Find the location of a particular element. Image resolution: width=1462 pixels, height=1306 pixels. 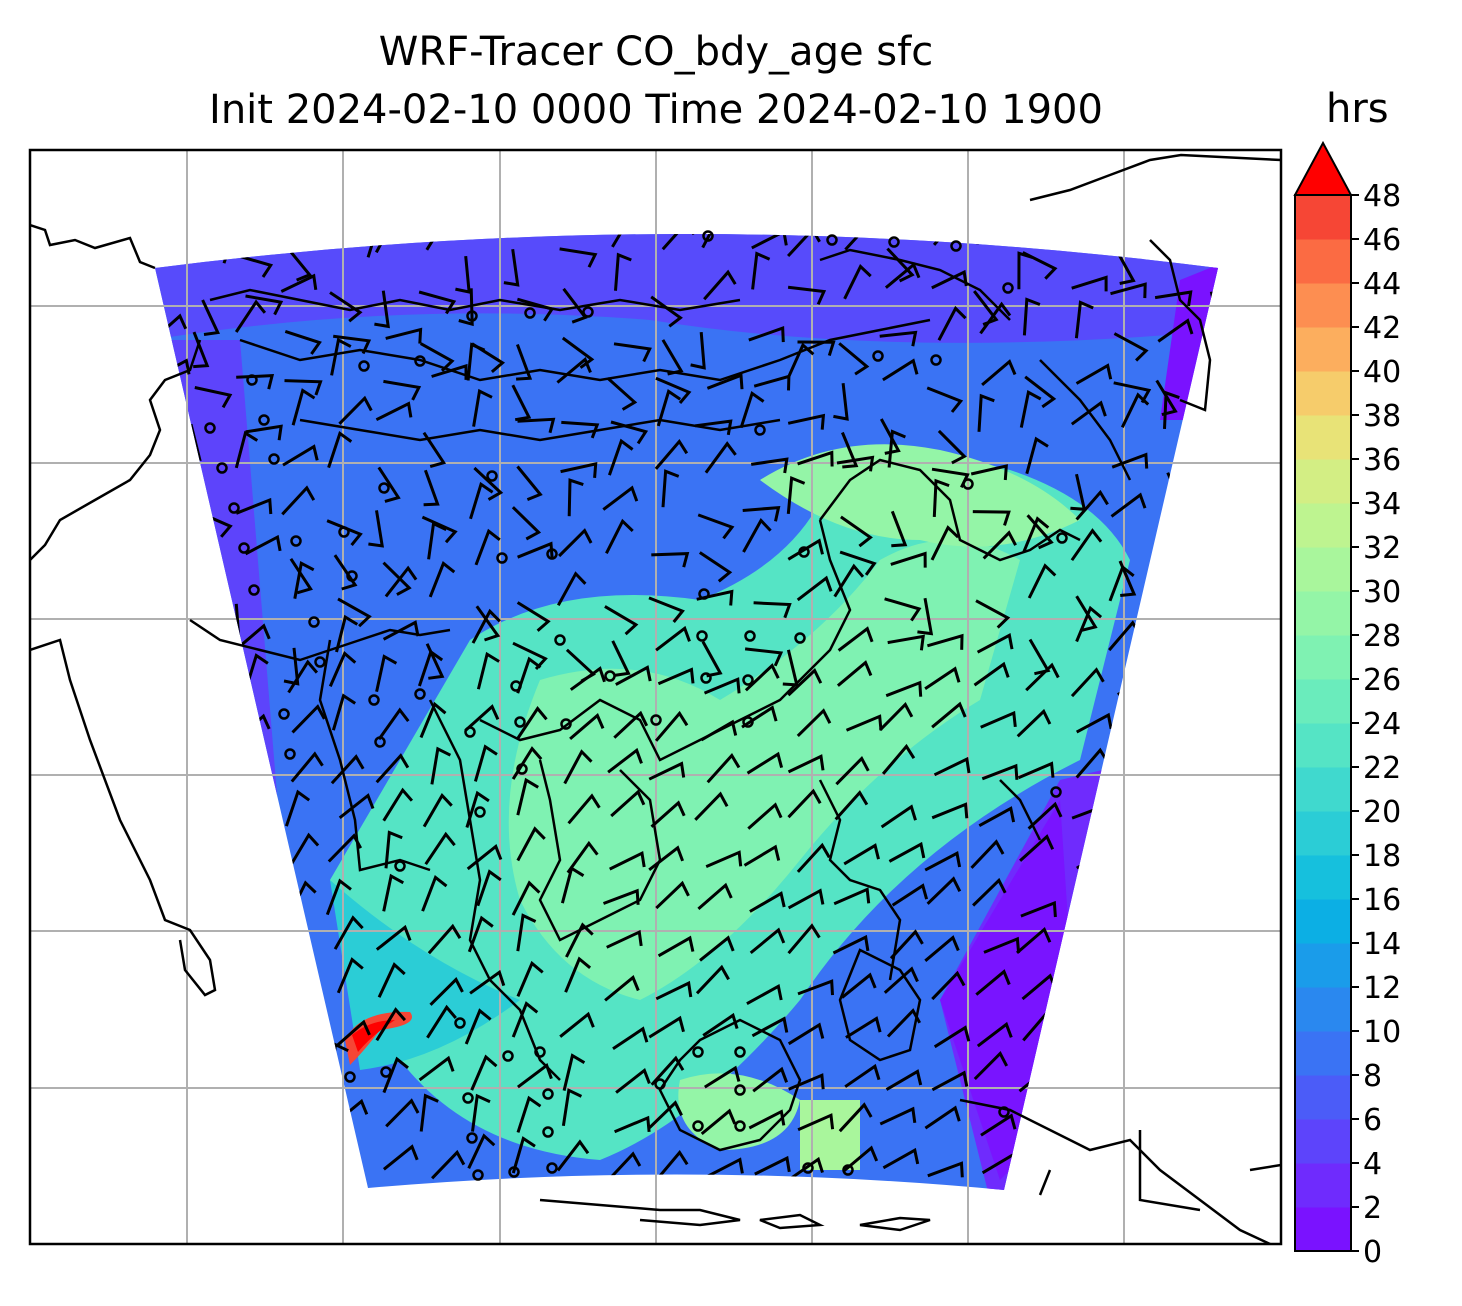

colorbar-tick-label: 12 is located at coordinates (1382, 988).